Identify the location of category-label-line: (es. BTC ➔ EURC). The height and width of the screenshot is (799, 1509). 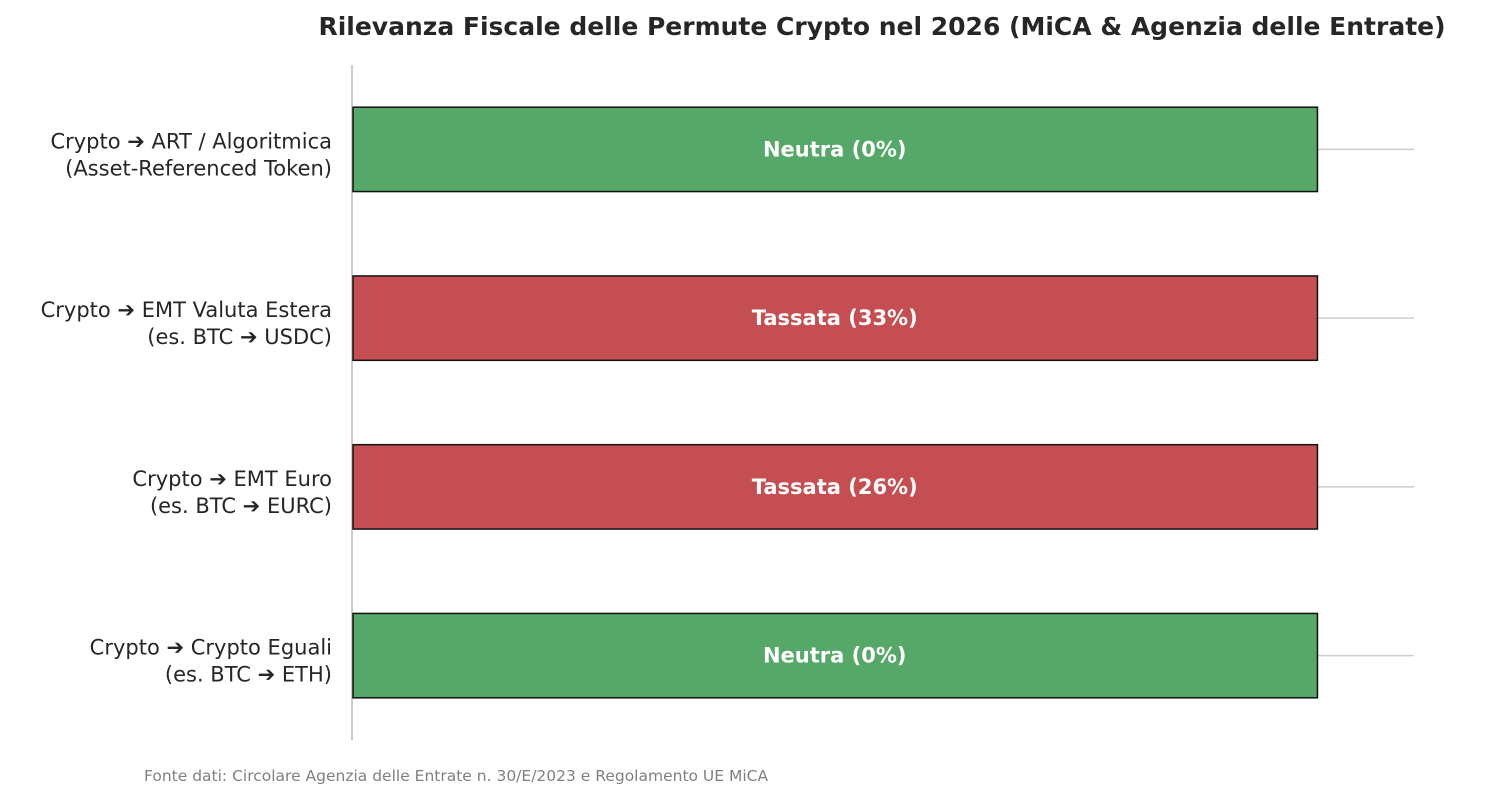
(241, 506).